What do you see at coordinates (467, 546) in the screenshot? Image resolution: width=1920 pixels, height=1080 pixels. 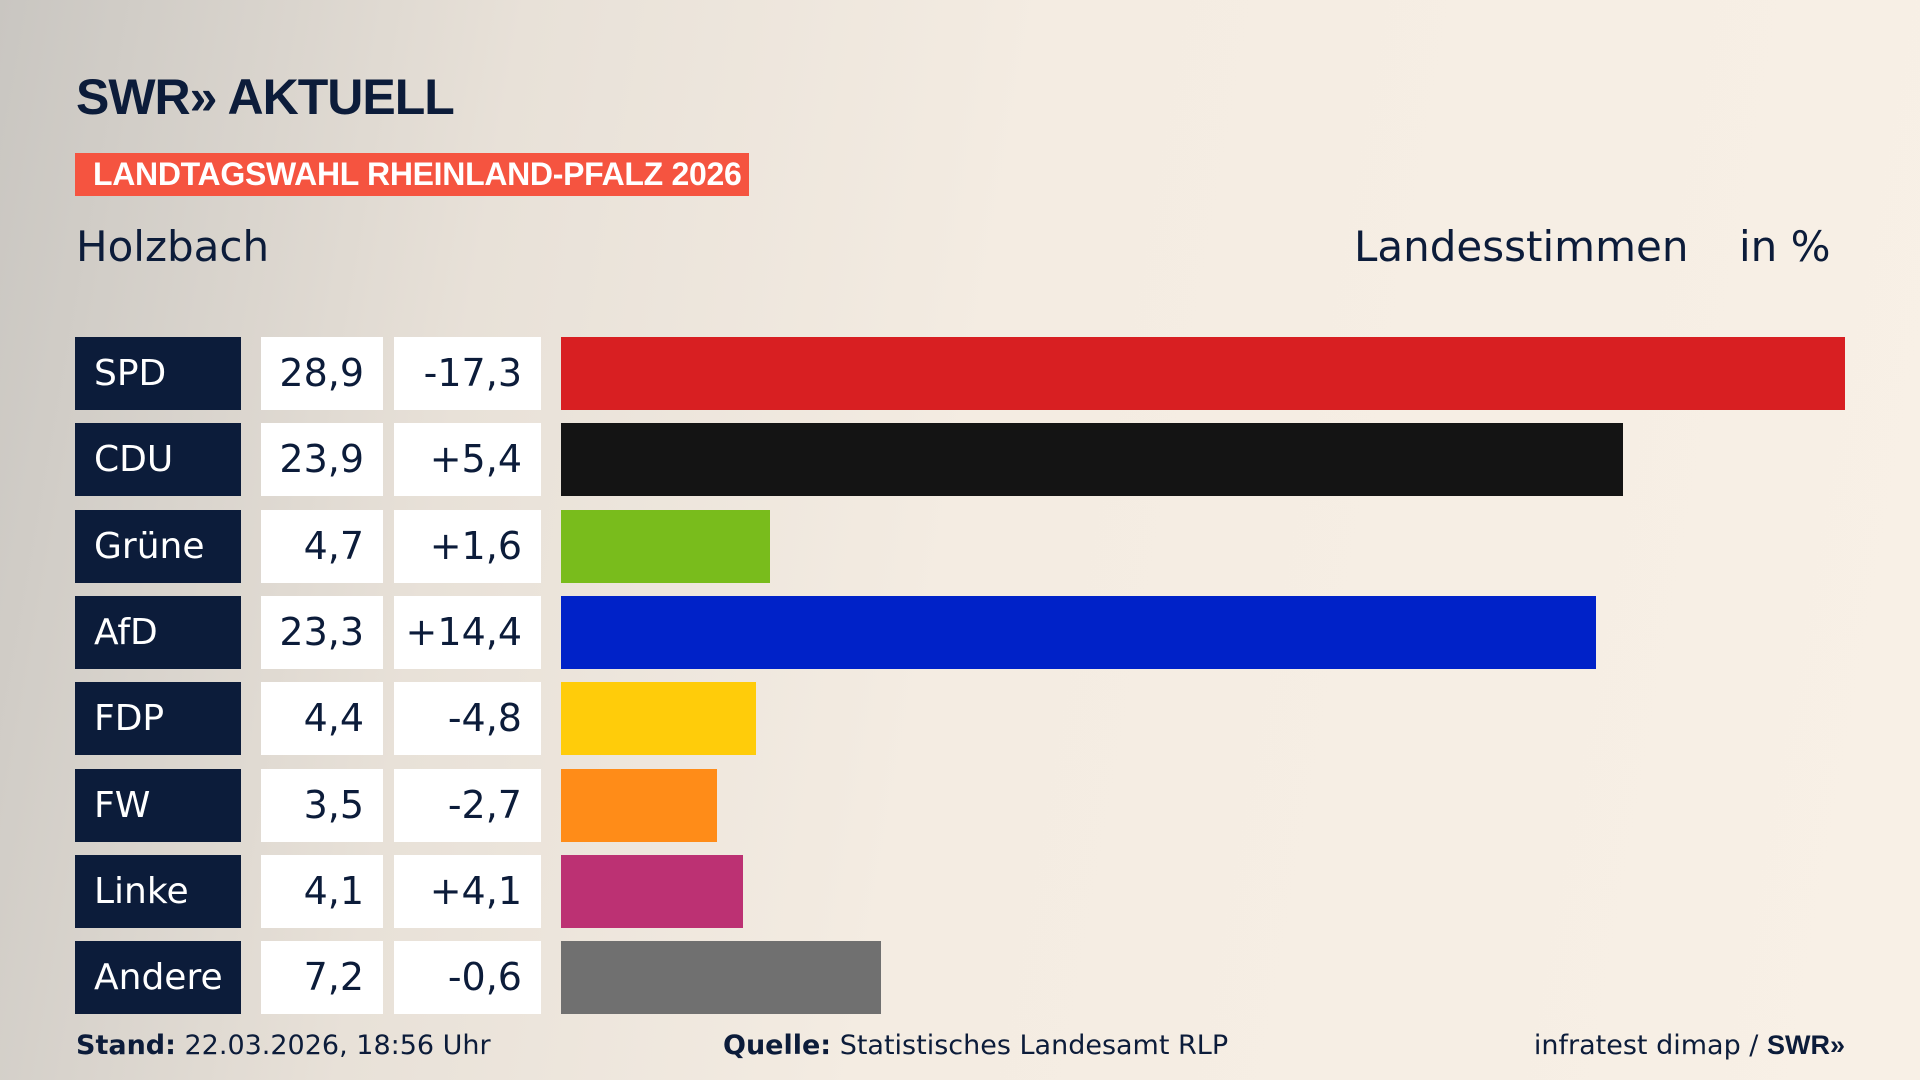 I see `diff-label: +1,6` at bounding box center [467, 546].